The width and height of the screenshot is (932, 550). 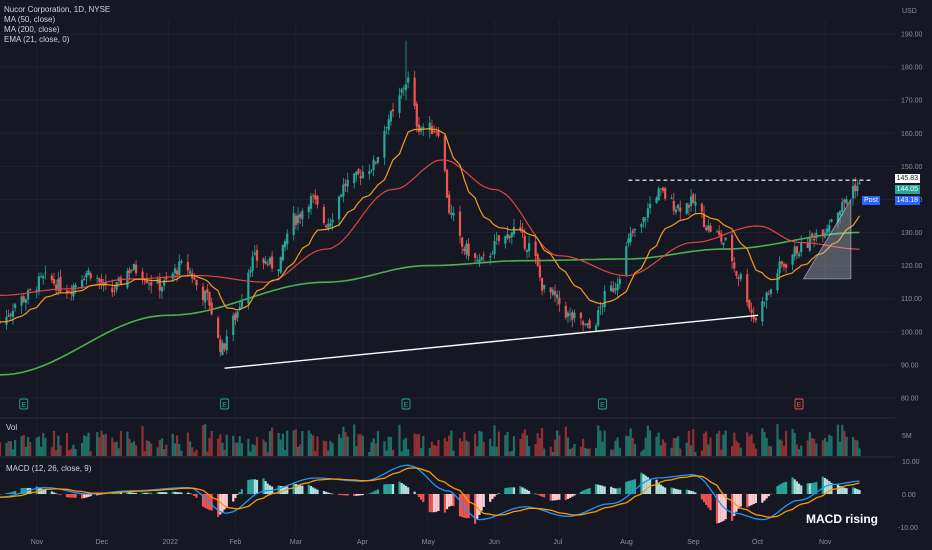 What do you see at coordinates (825, 542) in the screenshot?
I see `time-tick-label: Nov` at bounding box center [825, 542].